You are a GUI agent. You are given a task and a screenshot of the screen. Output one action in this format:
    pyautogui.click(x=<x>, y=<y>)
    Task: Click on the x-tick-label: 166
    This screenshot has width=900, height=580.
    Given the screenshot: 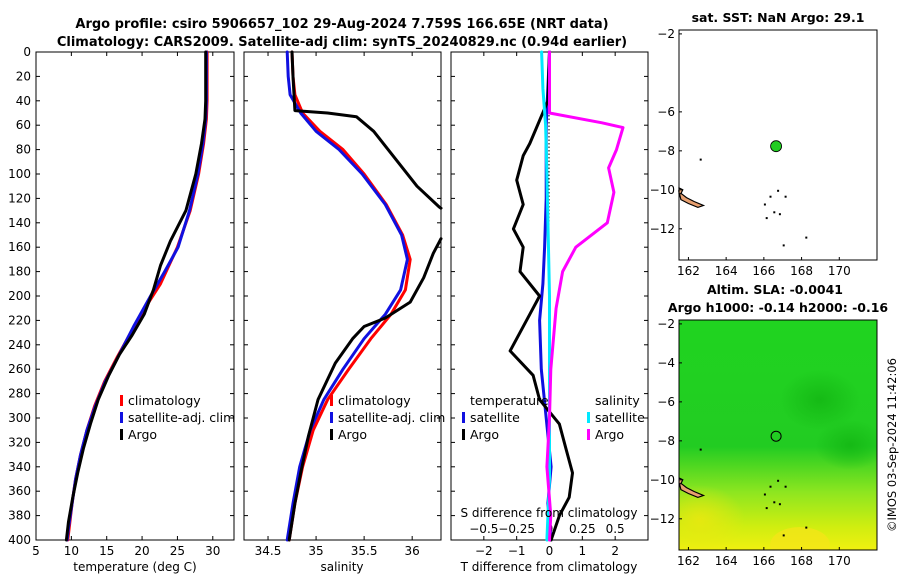 What is the action you would take?
    pyautogui.click(x=763, y=271)
    